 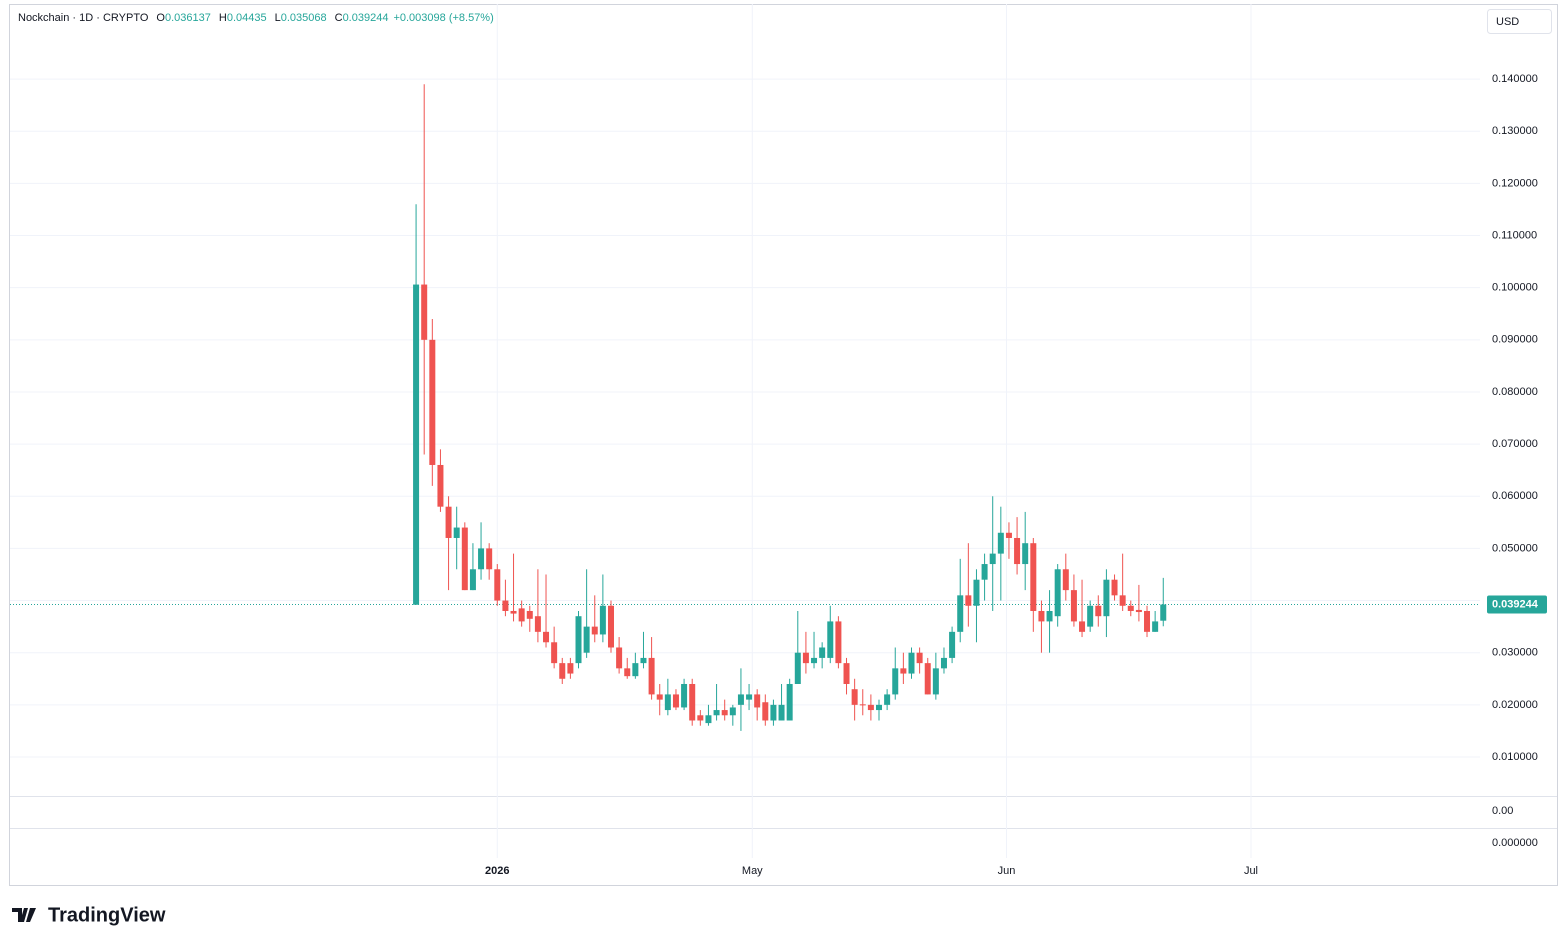 I want to click on legend-label: H, so click(x=223, y=18).